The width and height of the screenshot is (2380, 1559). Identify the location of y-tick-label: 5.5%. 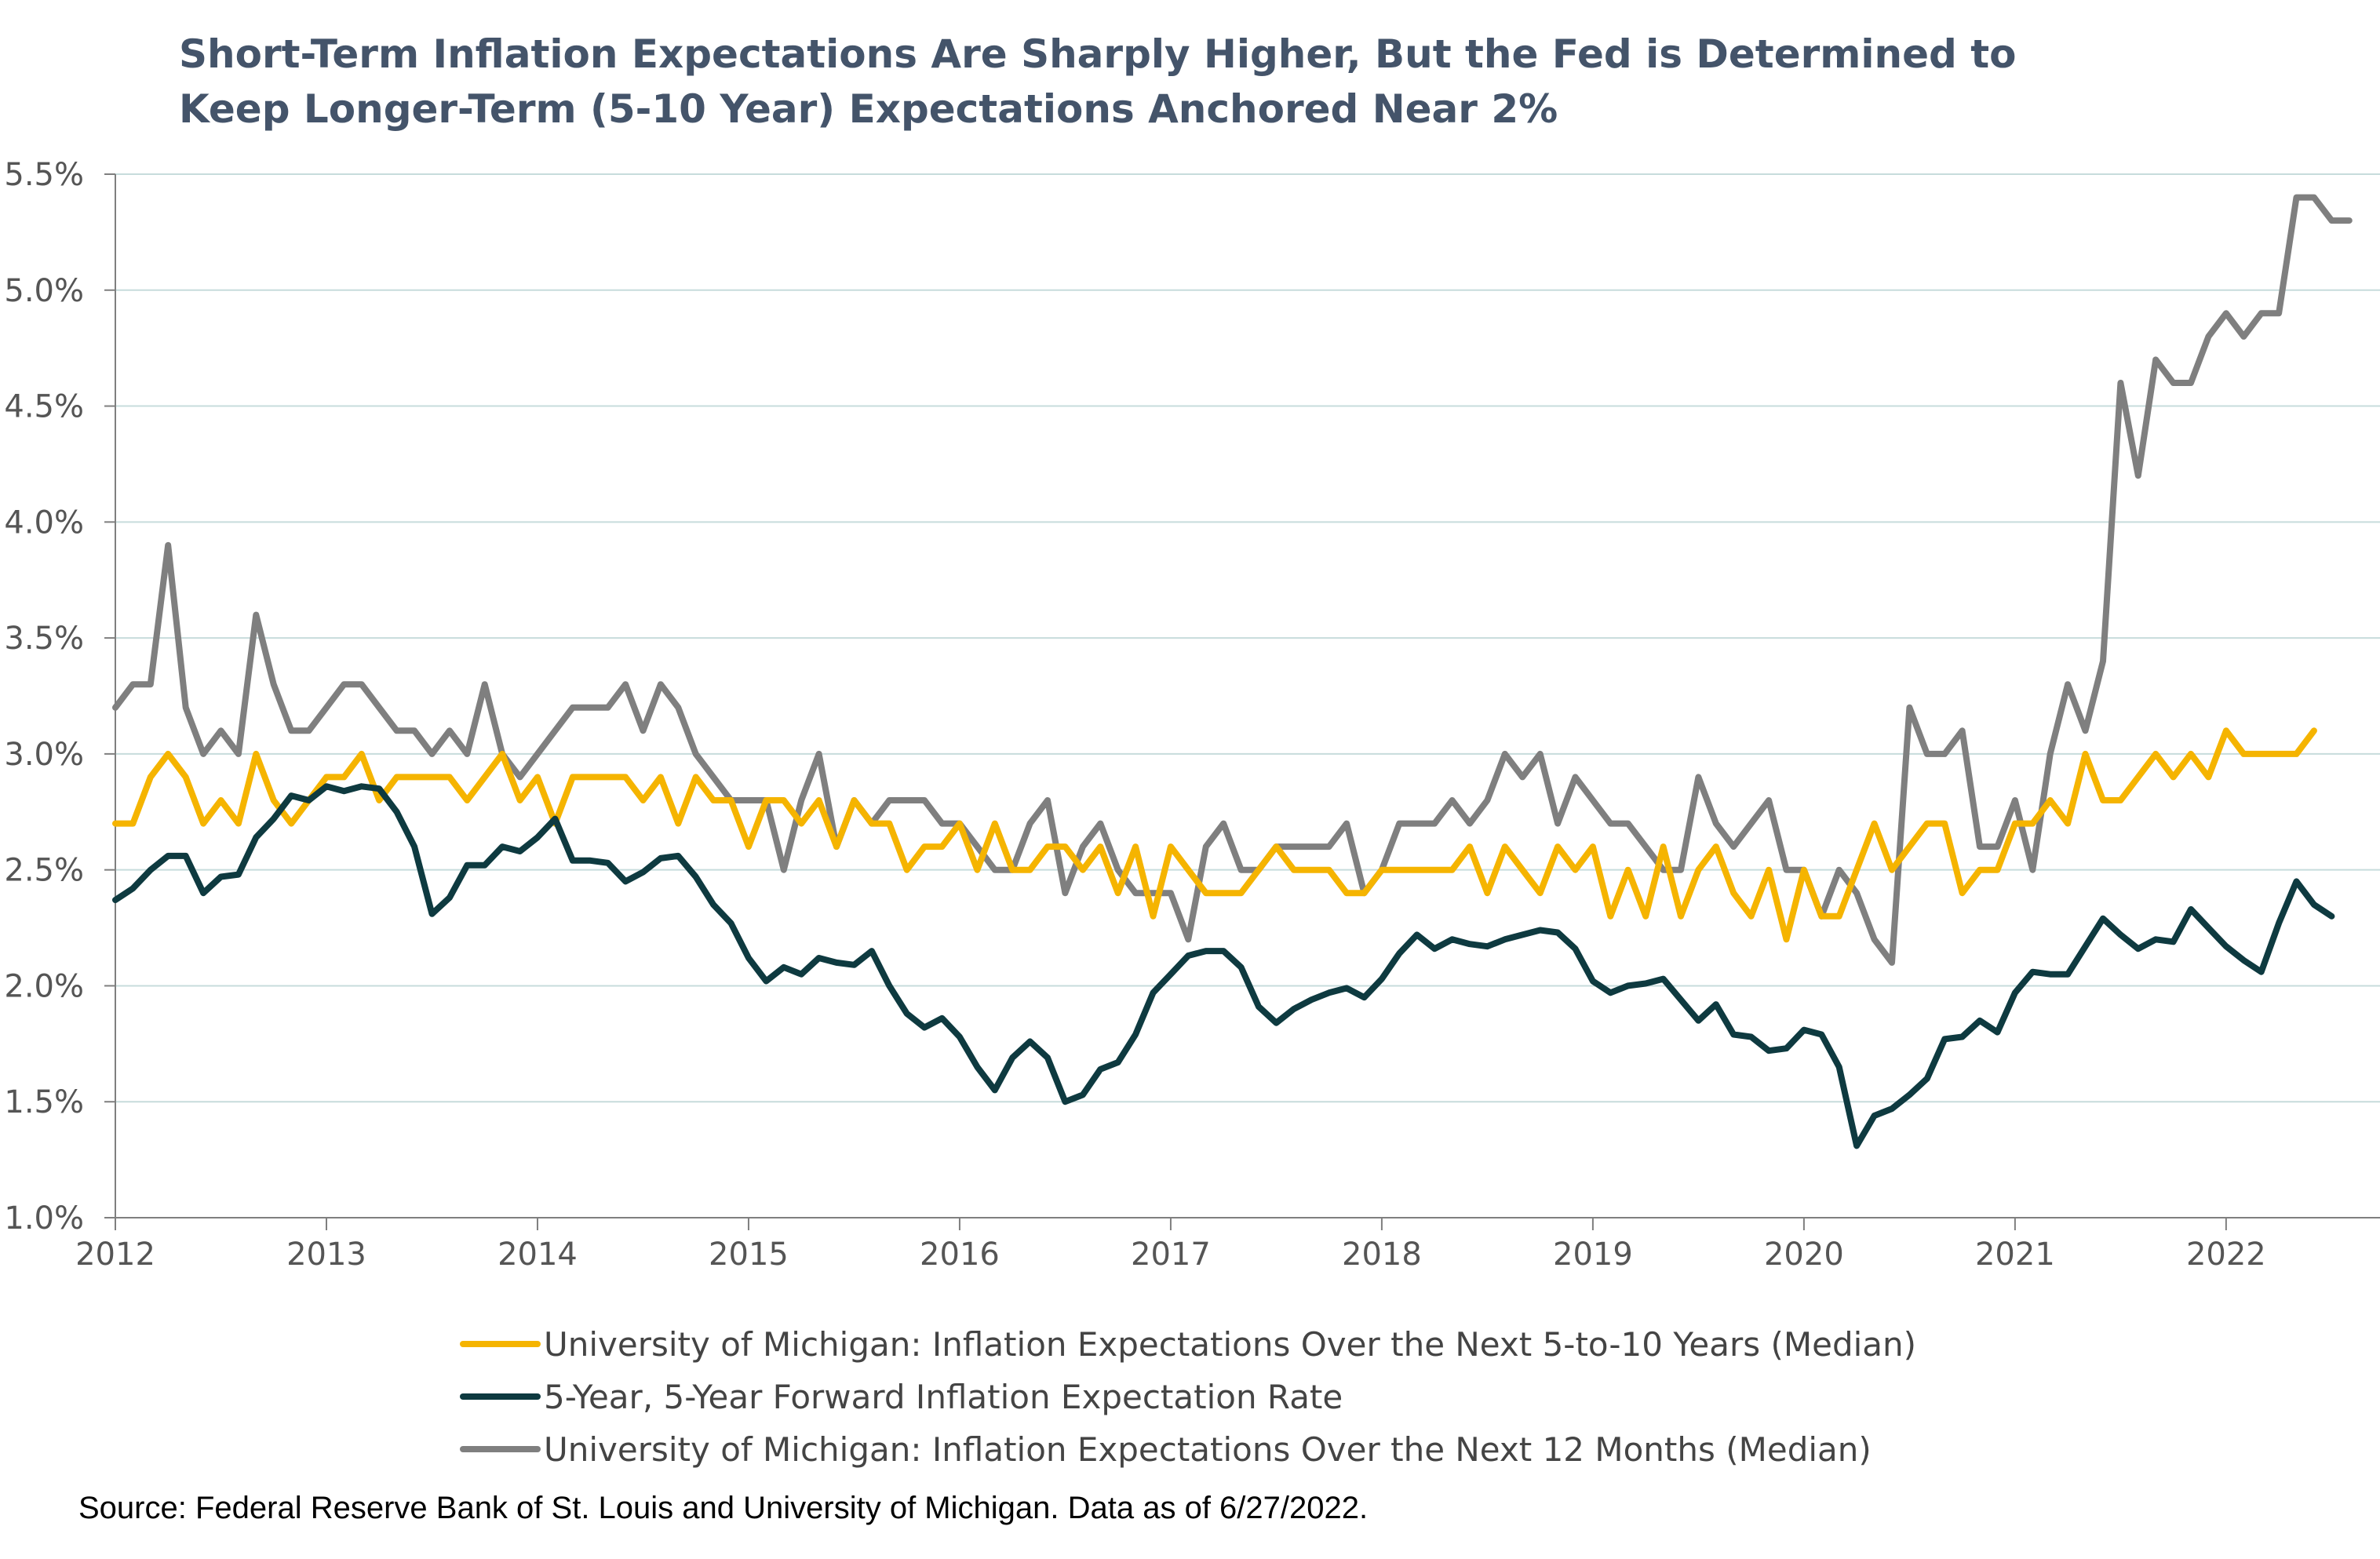
(44, 175).